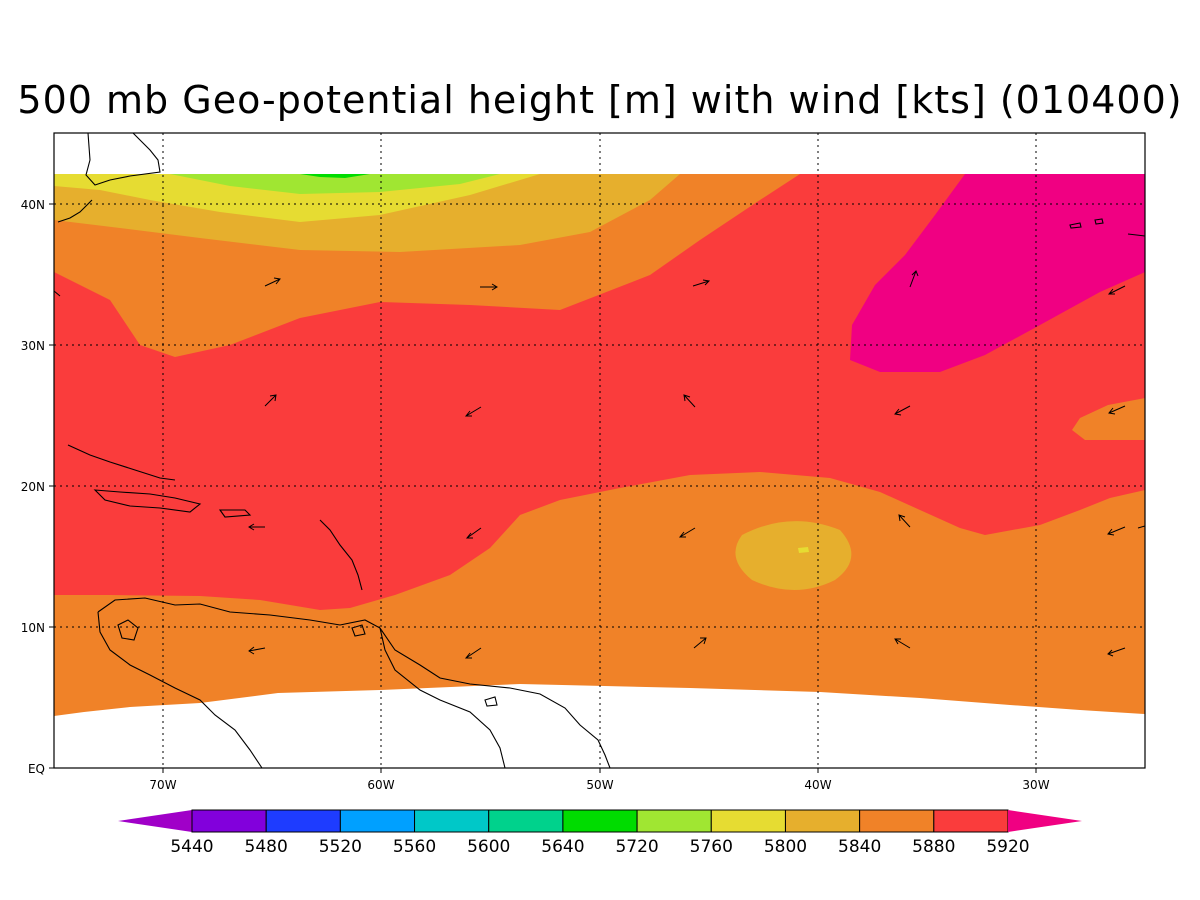 This screenshot has width=1200, height=900. What do you see at coordinates (33, 628) in the screenshot?
I see `y-tick-label: 10N` at bounding box center [33, 628].